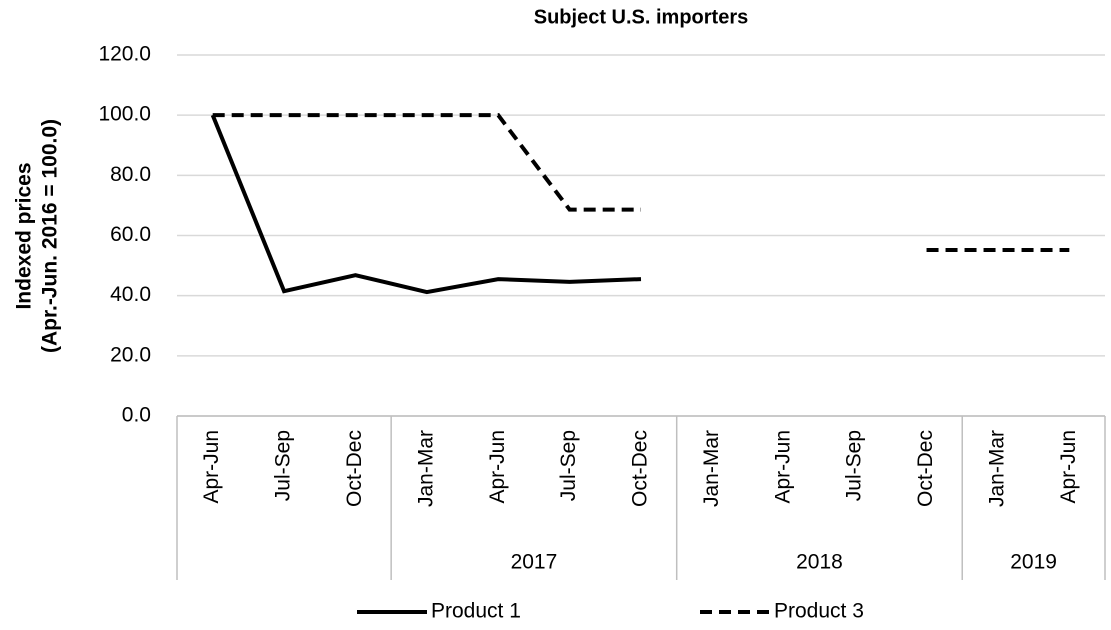  Describe the element at coordinates (641, 17) in the screenshot. I see `chart-title: Subject U.S. importers` at that location.